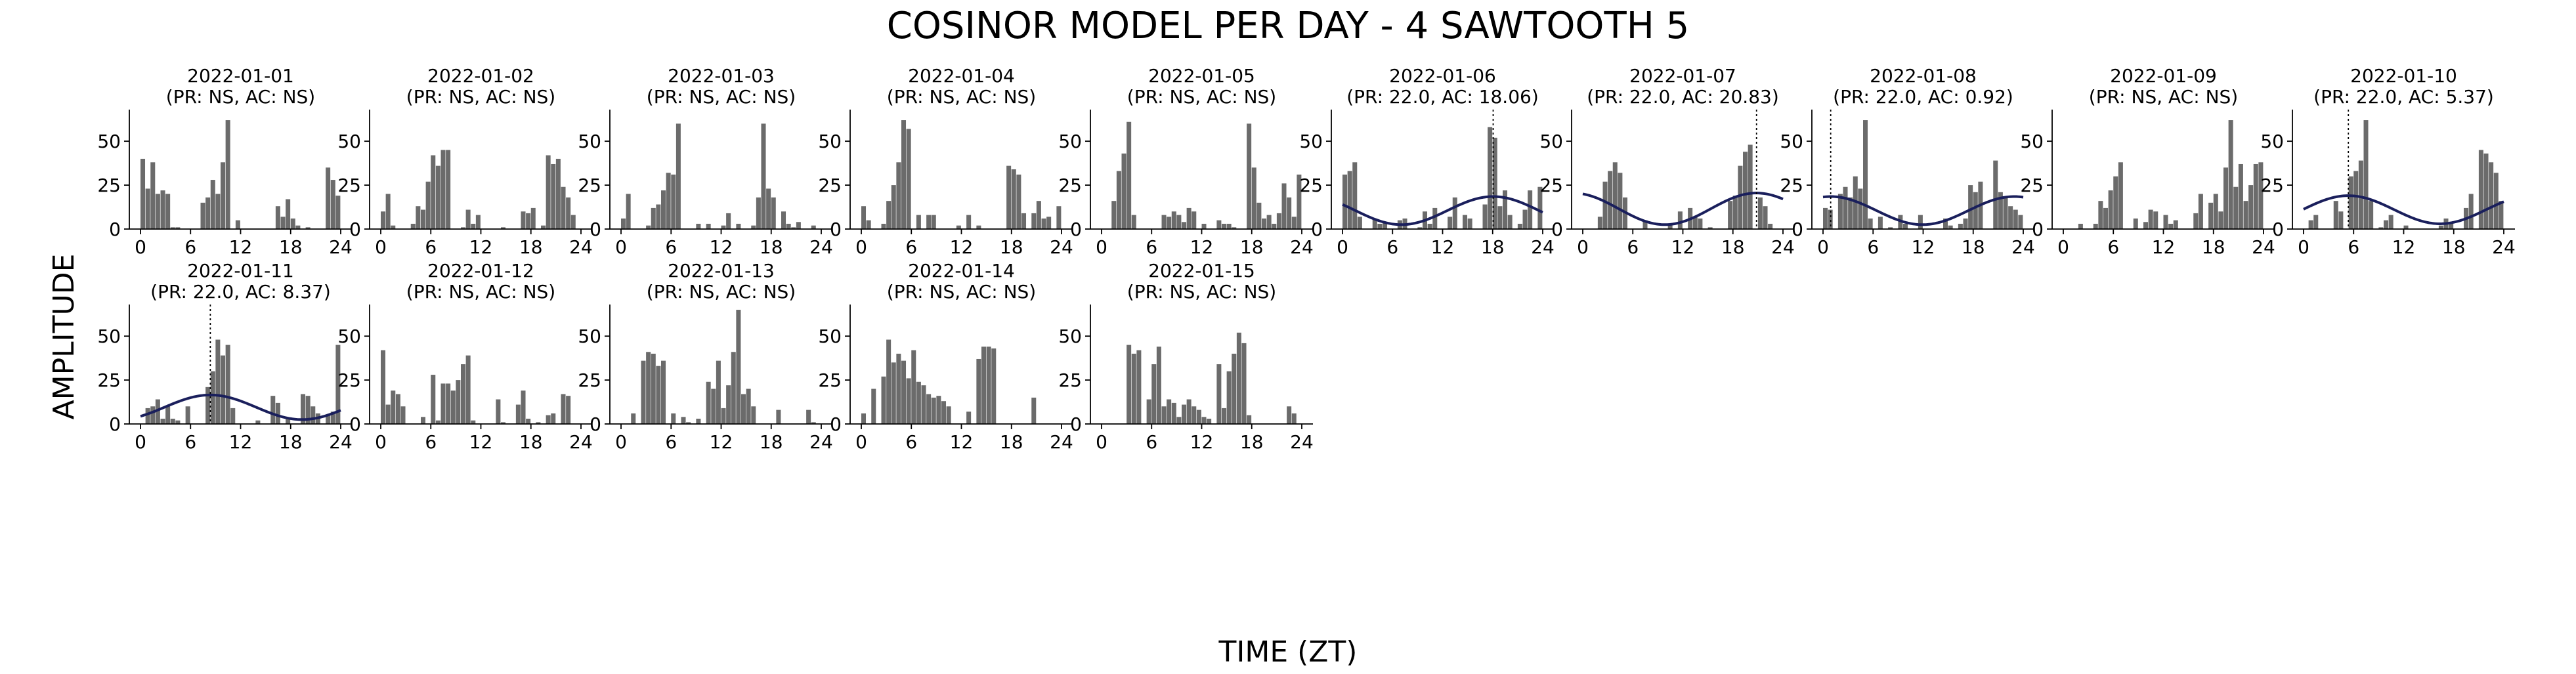  Describe the element at coordinates (1288, 652) in the screenshot. I see `x-axis-label: TIME (ZT)` at that location.